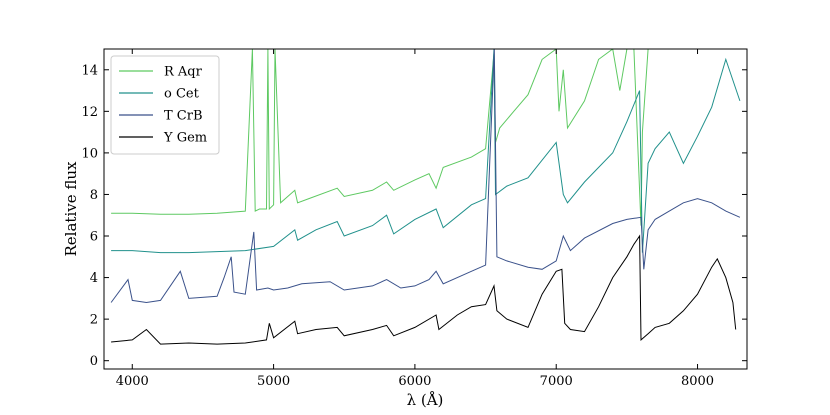  I want to click on x-tick-label-2: 6000, so click(414, 381).